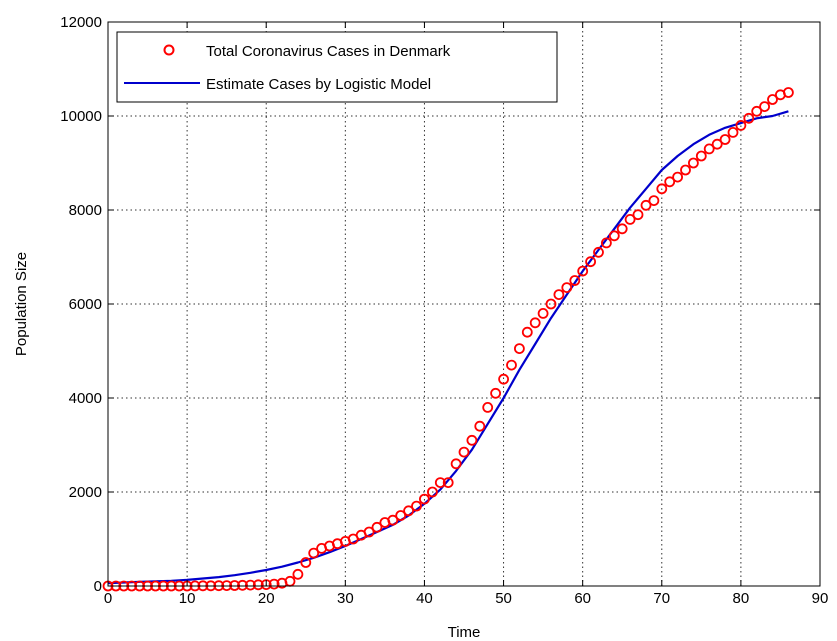 This screenshot has height=641, width=837. What do you see at coordinates (85, 398) in the screenshot?
I see `y-tick-label: 4000` at bounding box center [85, 398].